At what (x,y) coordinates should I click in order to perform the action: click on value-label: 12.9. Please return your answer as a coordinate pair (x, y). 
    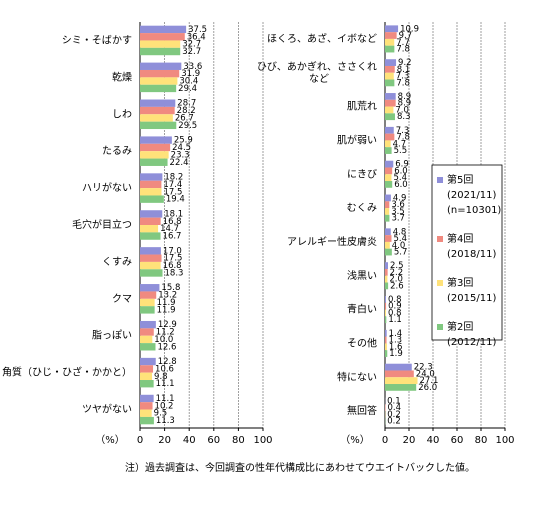
    Looking at the image, I should click on (167, 325).